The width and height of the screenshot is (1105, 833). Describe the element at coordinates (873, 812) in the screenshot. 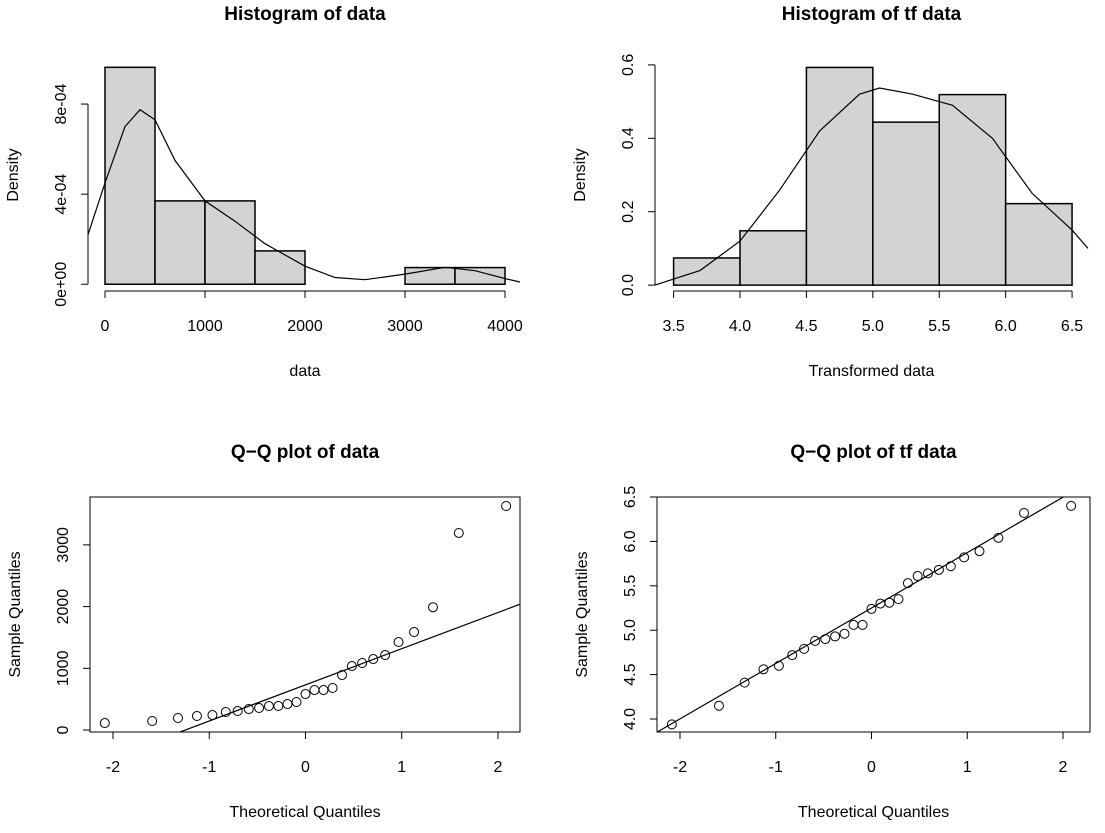

I see `x-axis-label: Theoretical Quantiles` at that location.